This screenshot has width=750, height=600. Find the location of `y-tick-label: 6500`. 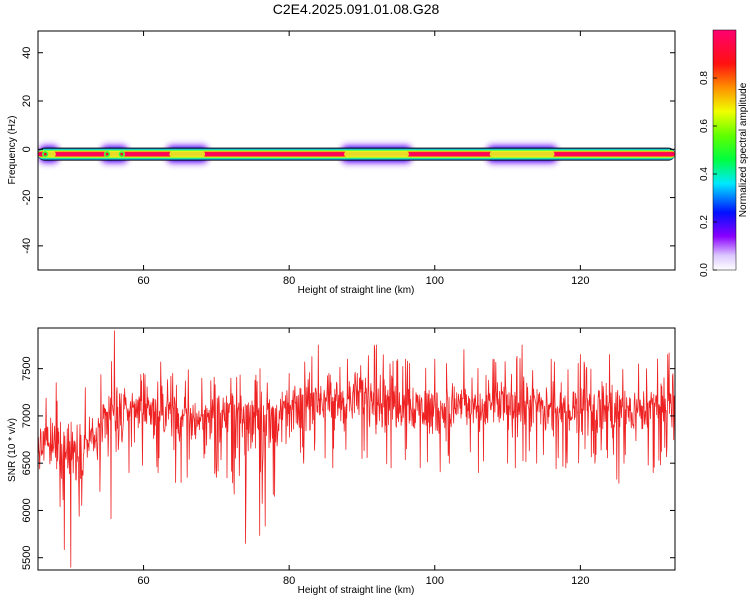

y-tick-label: 6500 is located at coordinates (27, 463).